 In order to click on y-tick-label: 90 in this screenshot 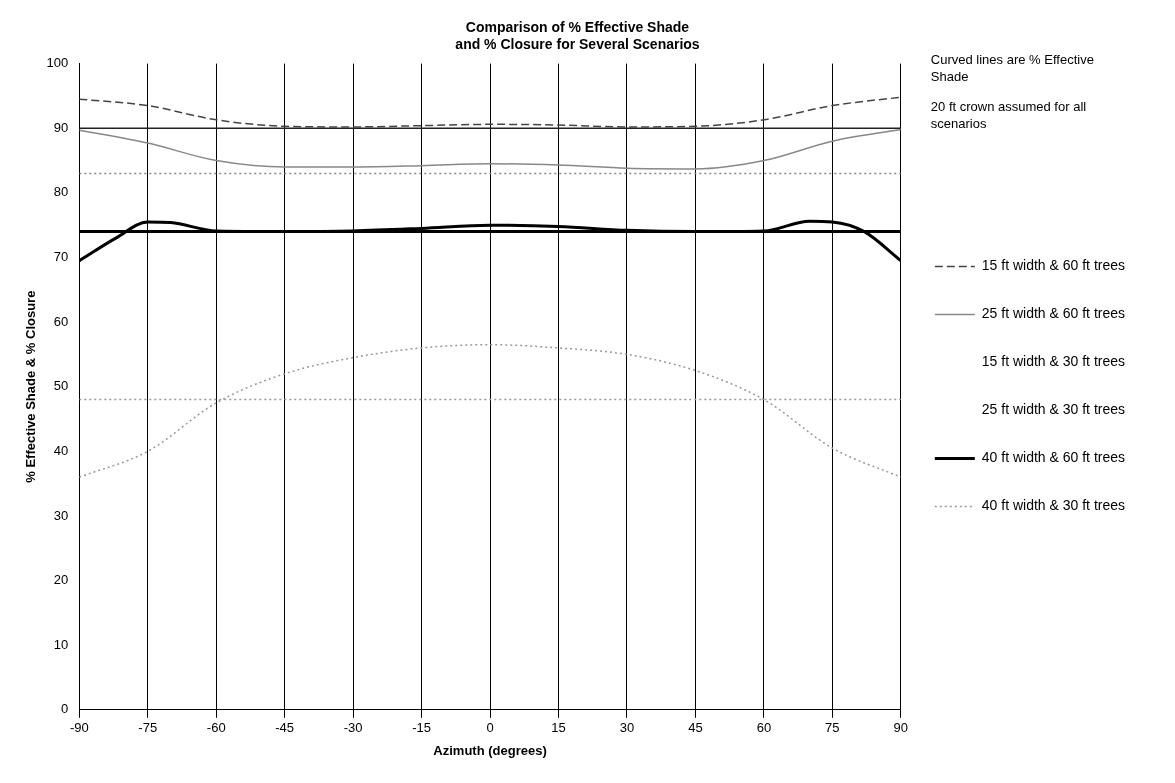, I will do `click(61, 127)`.